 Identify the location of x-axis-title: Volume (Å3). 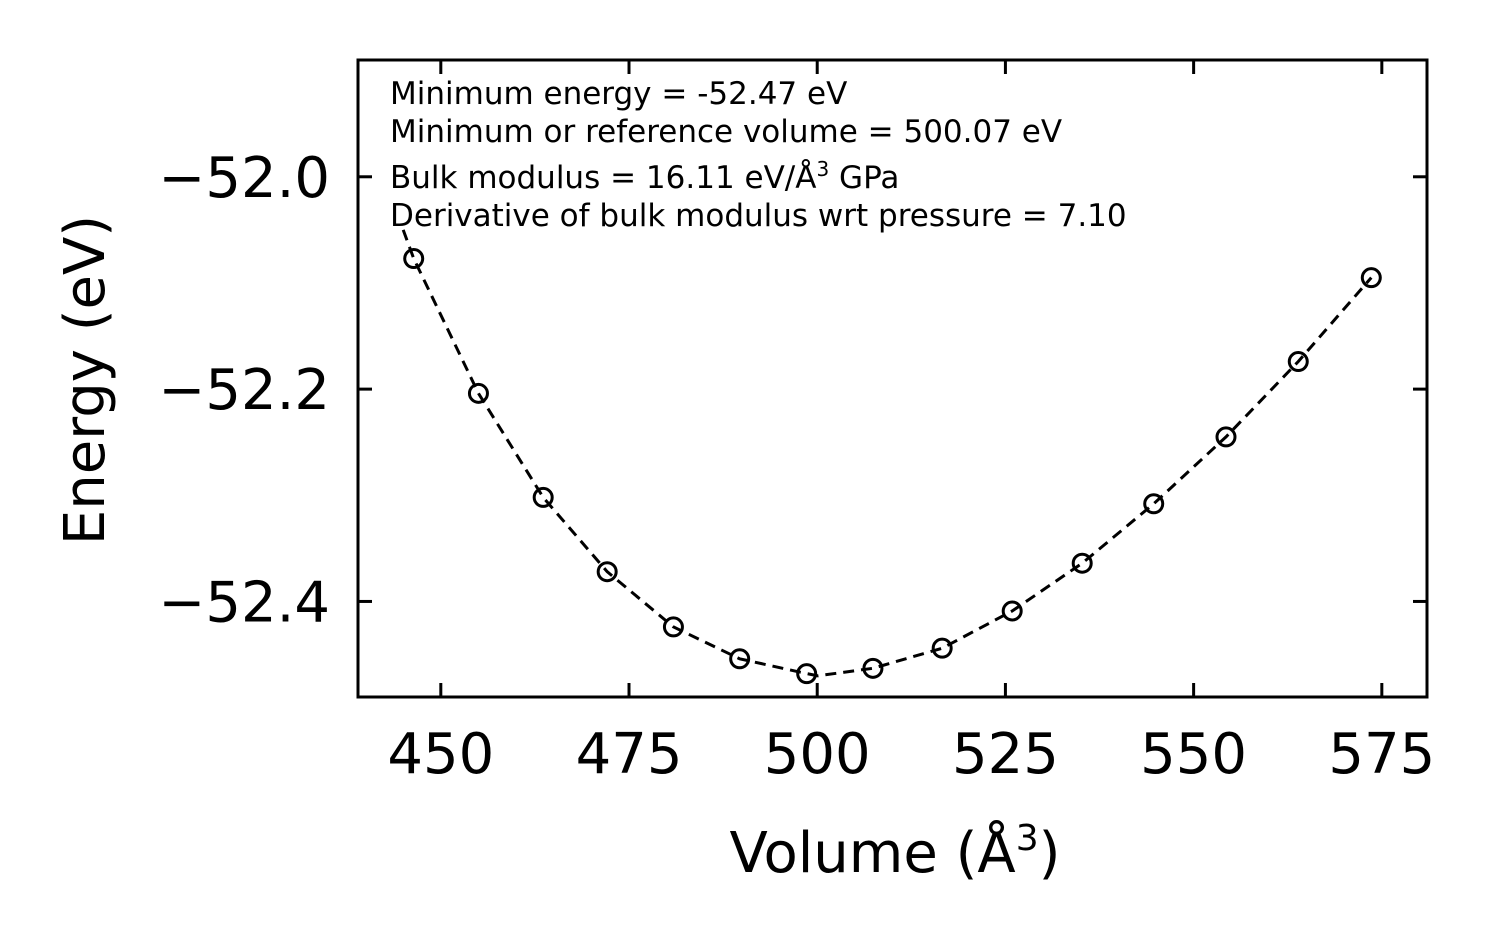
(895, 852).